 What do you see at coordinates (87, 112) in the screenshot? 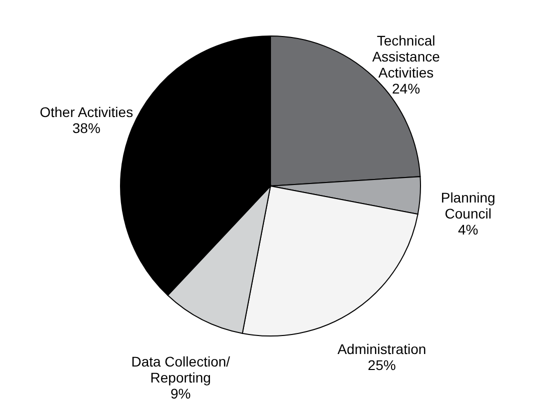
I see `slice-label: Other Activities` at bounding box center [87, 112].